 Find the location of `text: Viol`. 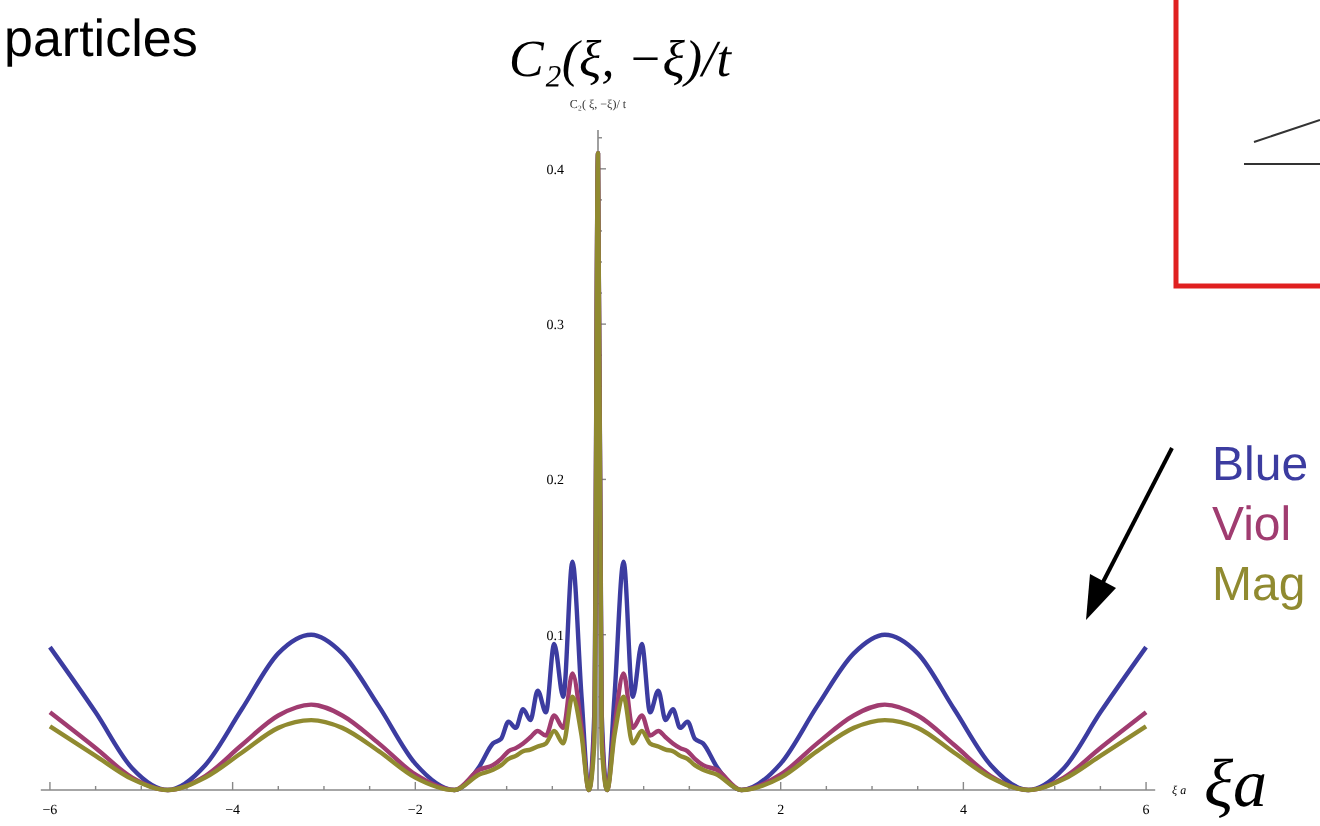

text: Viol is located at coordinates (1252, 525).